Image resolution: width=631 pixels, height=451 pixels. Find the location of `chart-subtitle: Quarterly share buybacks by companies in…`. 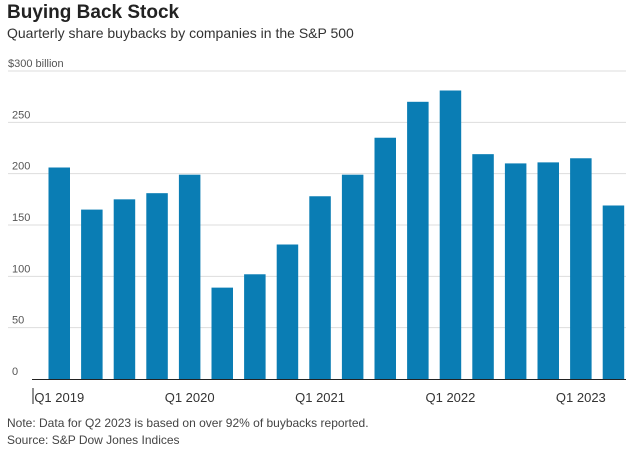

chart-subtitle: Quarterly share buybacks by companies in… is located at coordinates (180, 33).